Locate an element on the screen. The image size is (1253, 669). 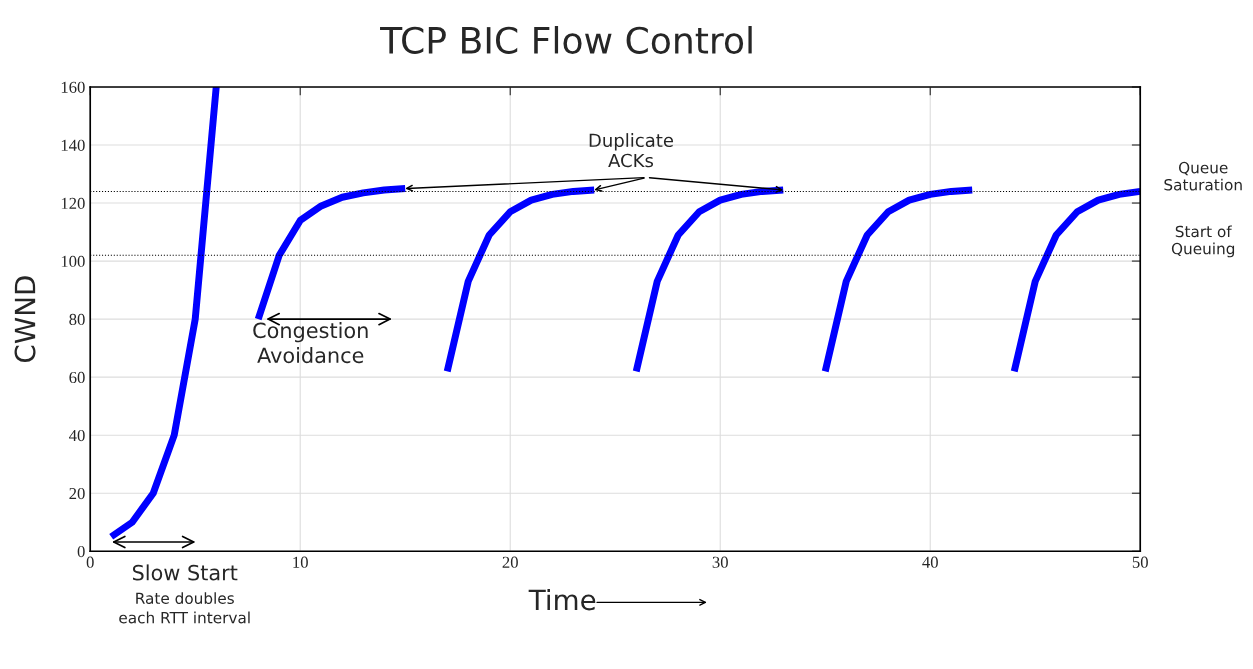
y-tick-label: 140 is located at coordinates (73, 145).